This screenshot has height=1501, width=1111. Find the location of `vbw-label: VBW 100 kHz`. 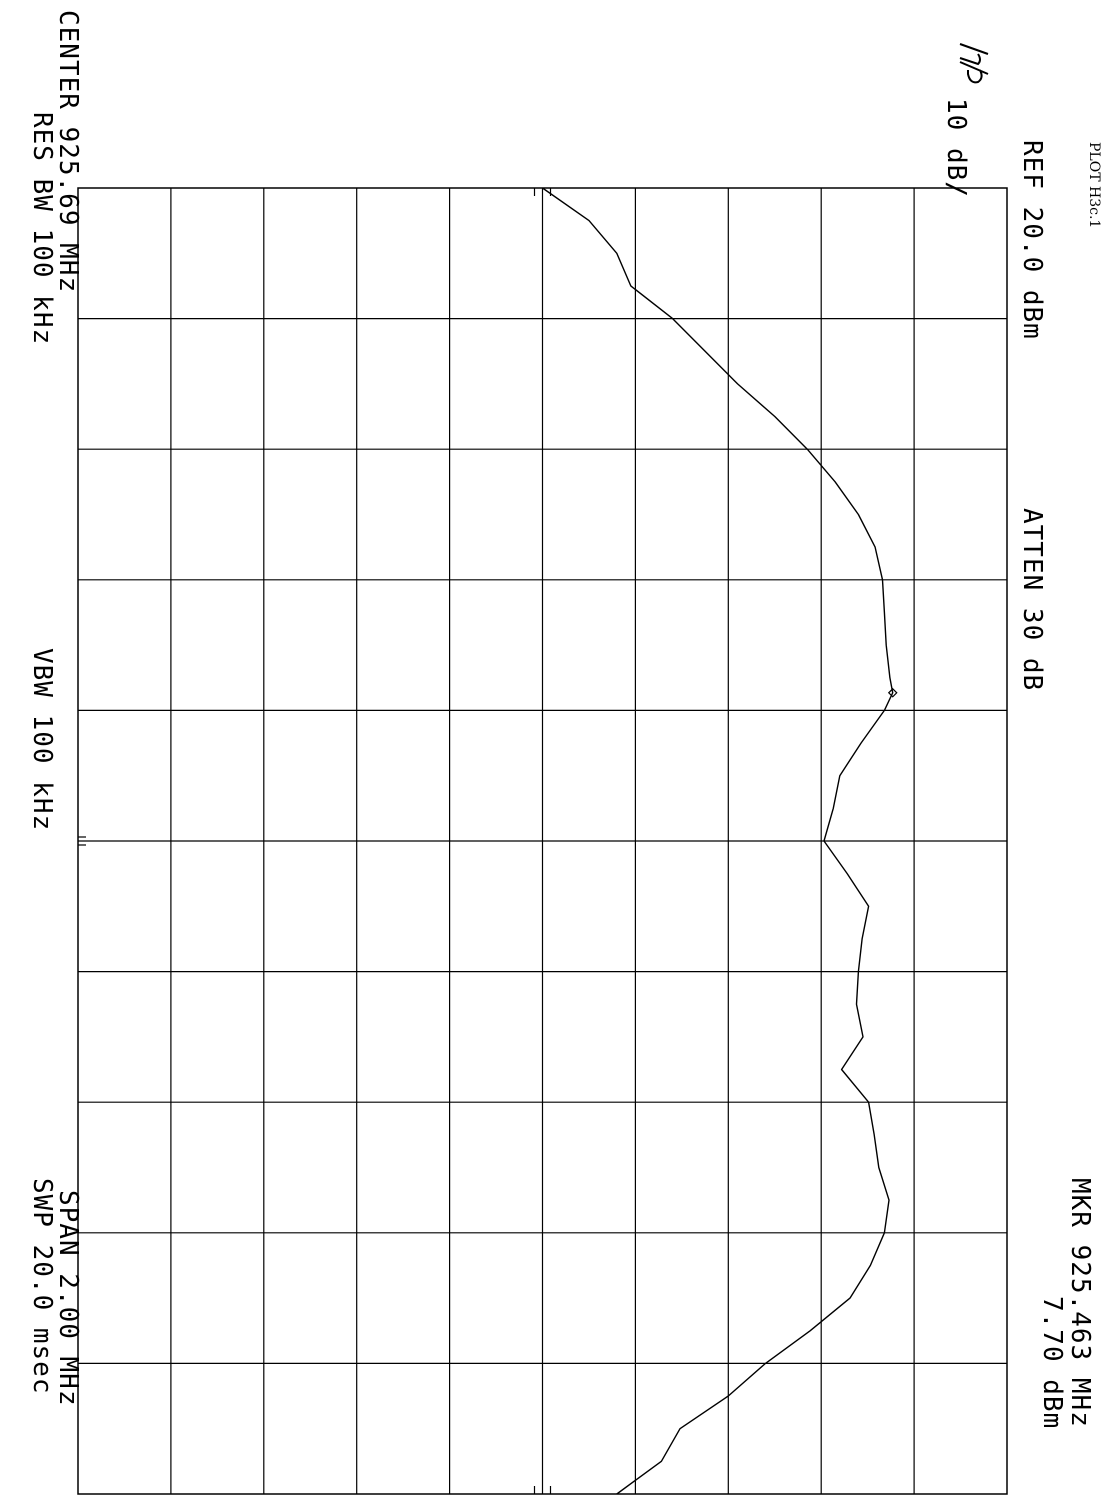

vbw-label: VBW 100 kHz is located at coordinates (42, 739).